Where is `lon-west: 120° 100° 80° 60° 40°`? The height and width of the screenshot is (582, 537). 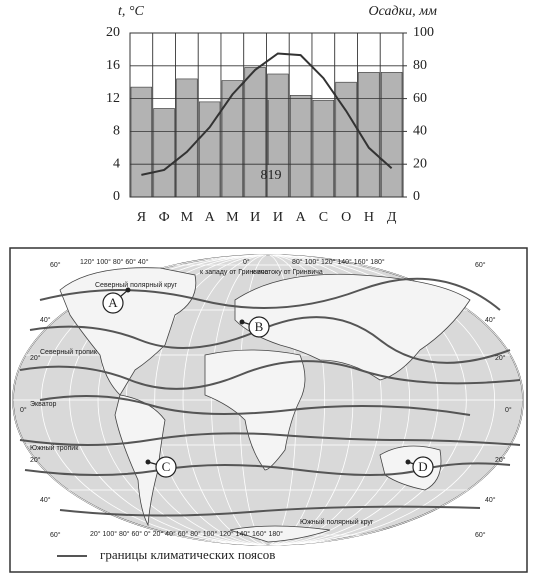 lon-west: 120° 100° 80° 60° 40° is located at coordinates (114, 262).